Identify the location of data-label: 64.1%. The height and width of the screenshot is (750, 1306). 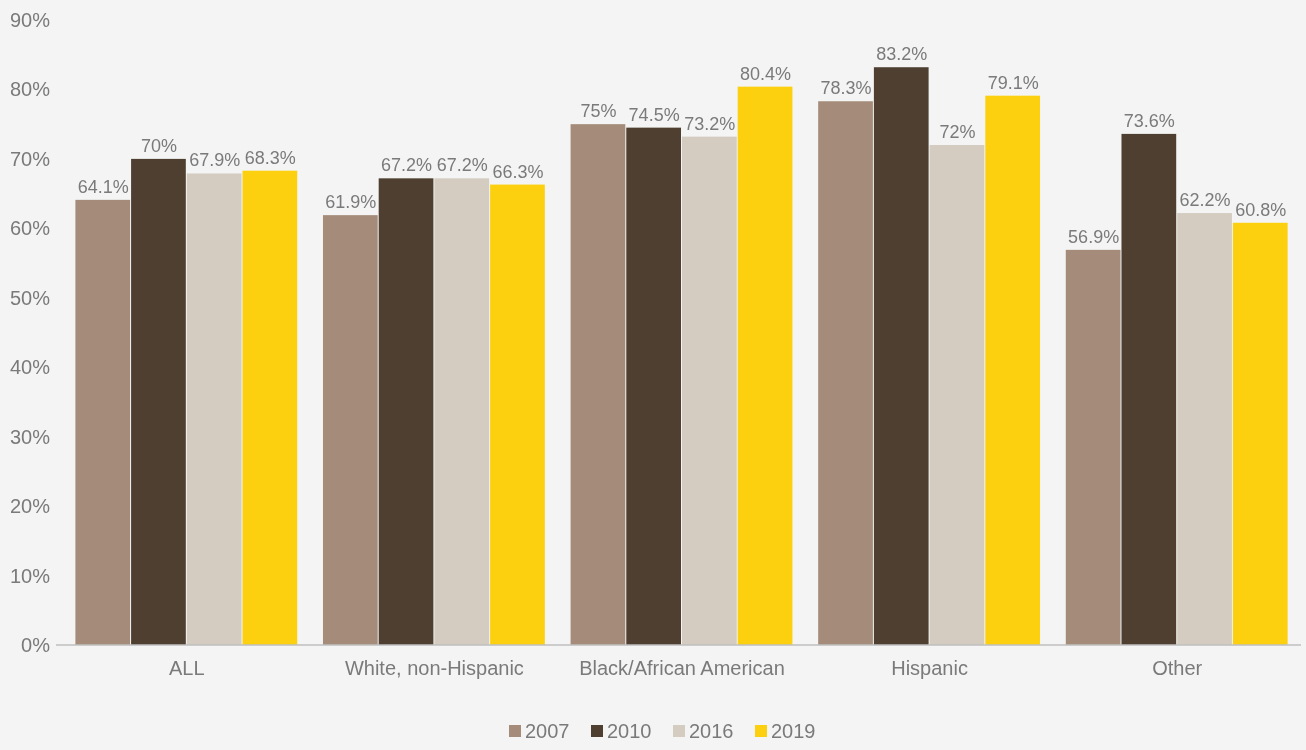
(103, 186).